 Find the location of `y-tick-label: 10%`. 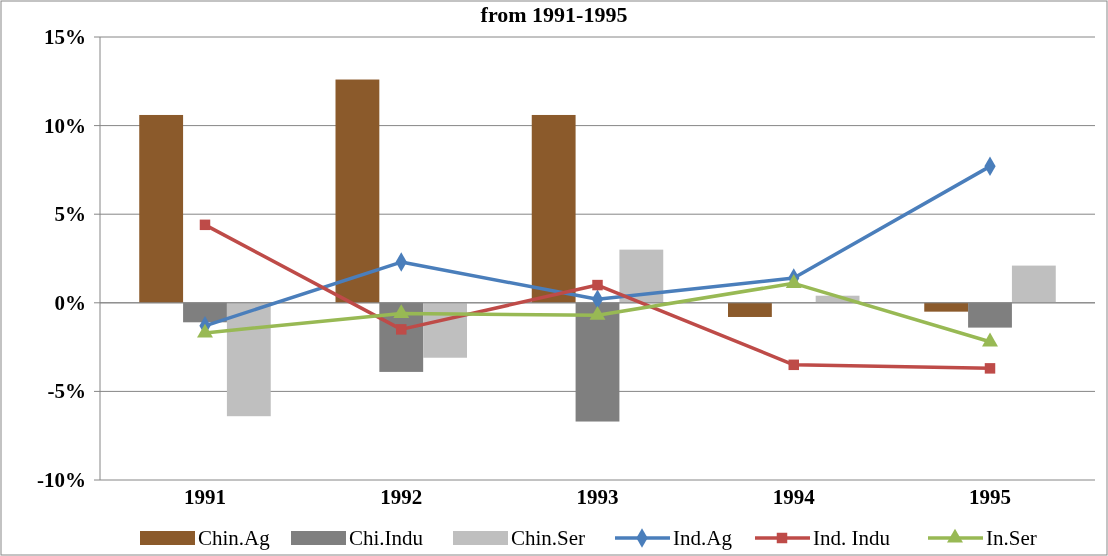

y-tick-label: 10% is located at coordinates (65, 125).